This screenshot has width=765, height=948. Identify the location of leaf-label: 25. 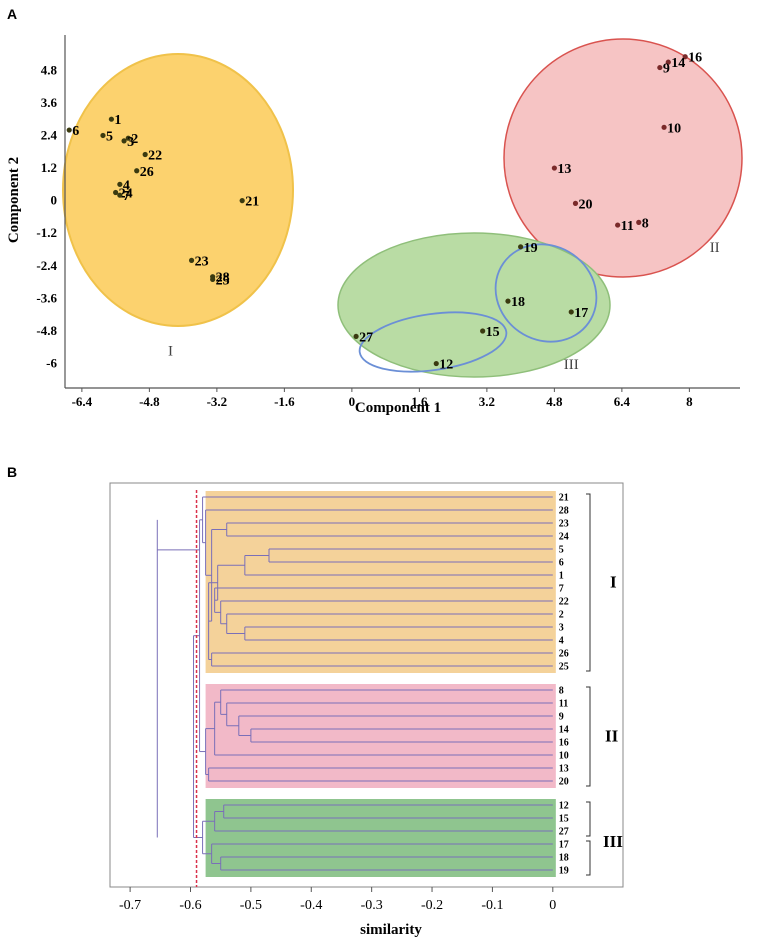
(564, 667).